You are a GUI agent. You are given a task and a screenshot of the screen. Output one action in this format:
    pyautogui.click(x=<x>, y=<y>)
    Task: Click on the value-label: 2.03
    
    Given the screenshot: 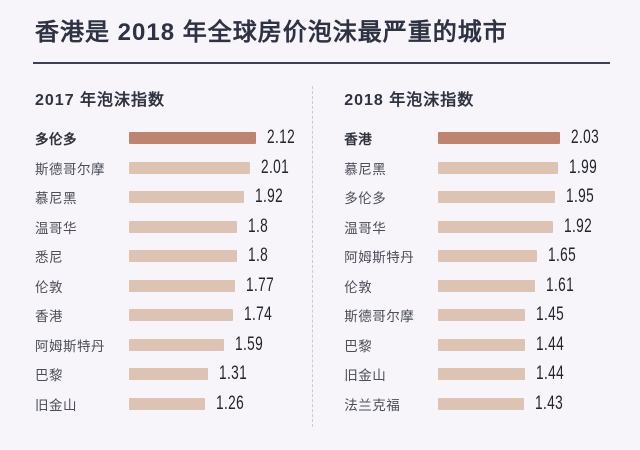 What is the action you would take?
    pyautogui.click(x=585, y=137)
    